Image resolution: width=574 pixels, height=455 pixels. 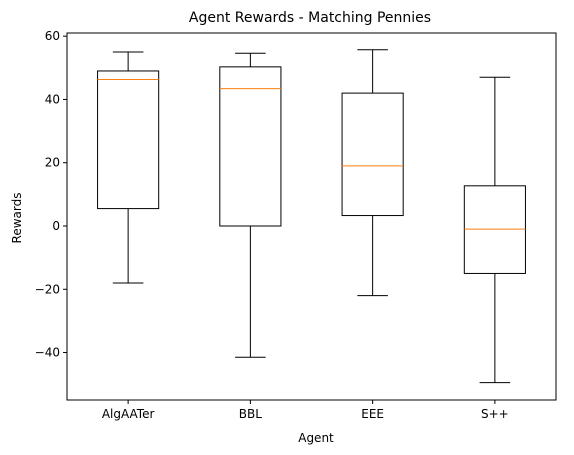 What do you see at coordinates (17, 218) in the screenshot?
I see `y-axis-label: Rewards` at bounding box center [17, 218].